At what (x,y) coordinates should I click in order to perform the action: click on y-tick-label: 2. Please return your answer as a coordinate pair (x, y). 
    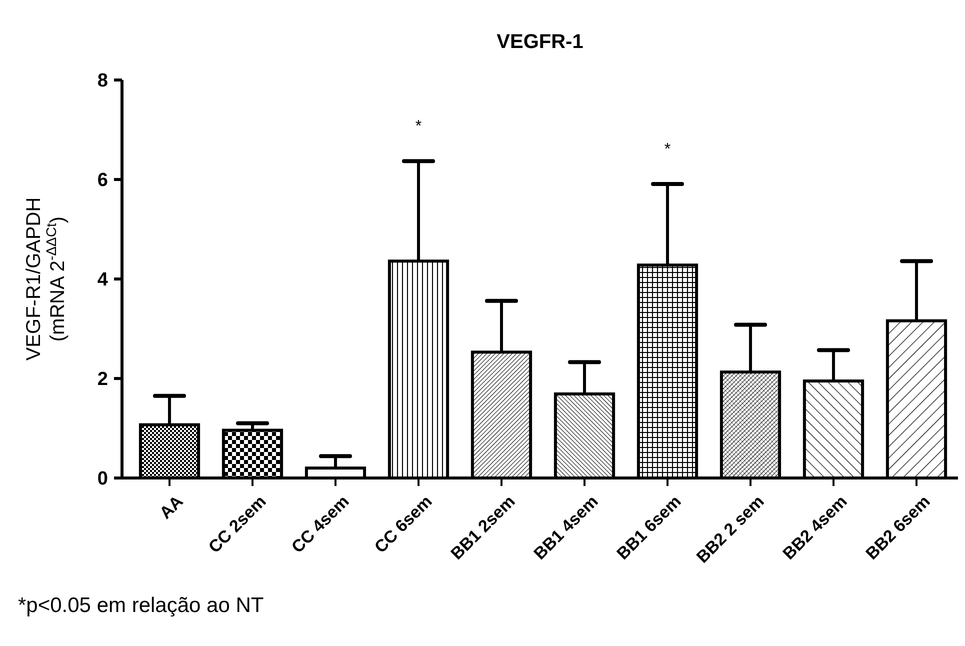
    Looking at the image, I should click on (102, 379).